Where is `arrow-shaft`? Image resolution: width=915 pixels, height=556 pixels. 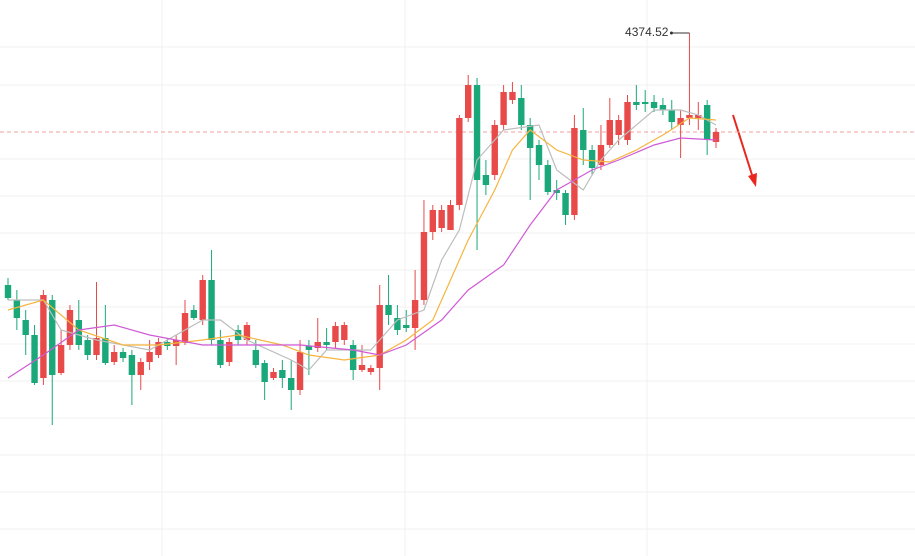 arrow-shaft is located at coordinates (743, 146).